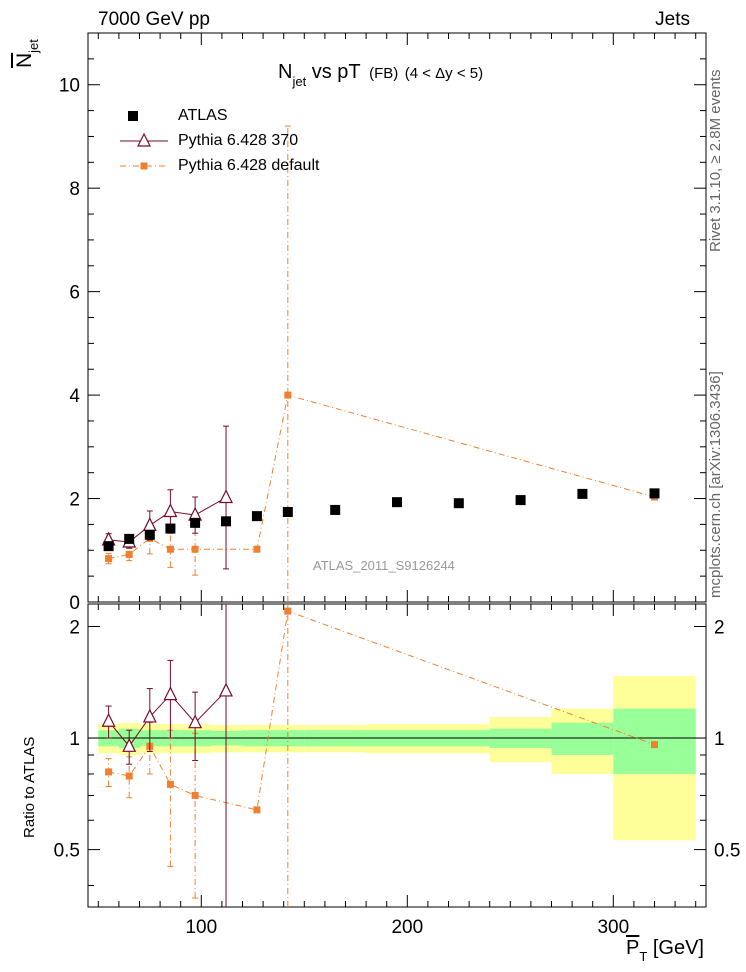 The image size is (746, 972). What do you see at coordinates (727, 851) in the screenshot?
I see `ratio-ytick-label-right: 0.5` at bounding box center [727, 851].